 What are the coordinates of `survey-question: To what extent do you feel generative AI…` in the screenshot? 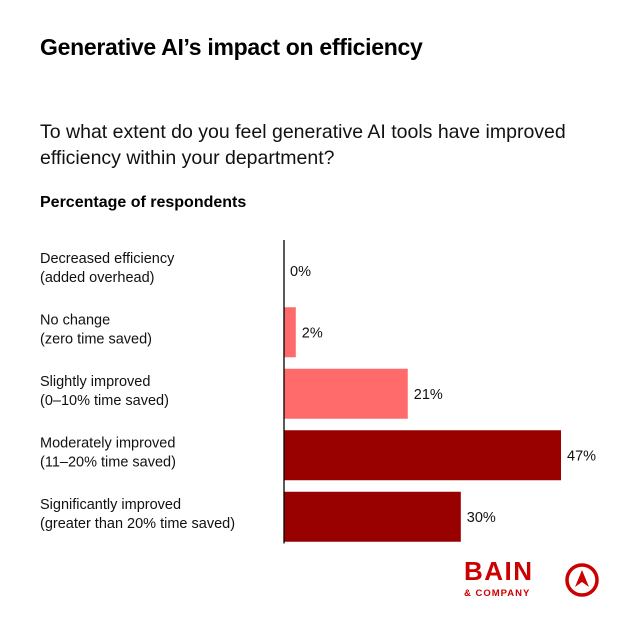 It's located at (303, 145).